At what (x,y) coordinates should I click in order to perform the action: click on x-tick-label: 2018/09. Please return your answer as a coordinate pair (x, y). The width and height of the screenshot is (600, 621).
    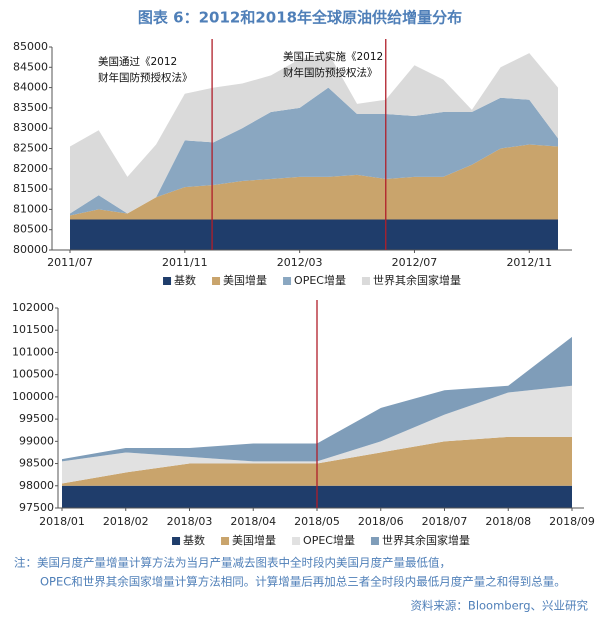
    Looking at the image, I should click on (572, 521).